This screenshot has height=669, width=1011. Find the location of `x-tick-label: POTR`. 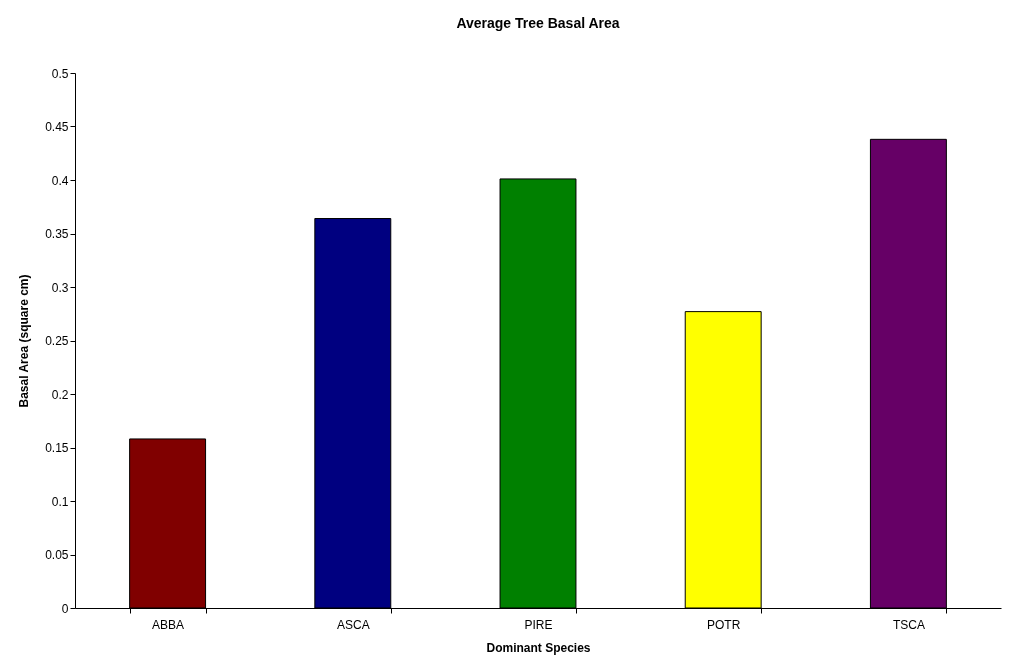

x-tick-label: POTR is located at coordinates (724, 624).